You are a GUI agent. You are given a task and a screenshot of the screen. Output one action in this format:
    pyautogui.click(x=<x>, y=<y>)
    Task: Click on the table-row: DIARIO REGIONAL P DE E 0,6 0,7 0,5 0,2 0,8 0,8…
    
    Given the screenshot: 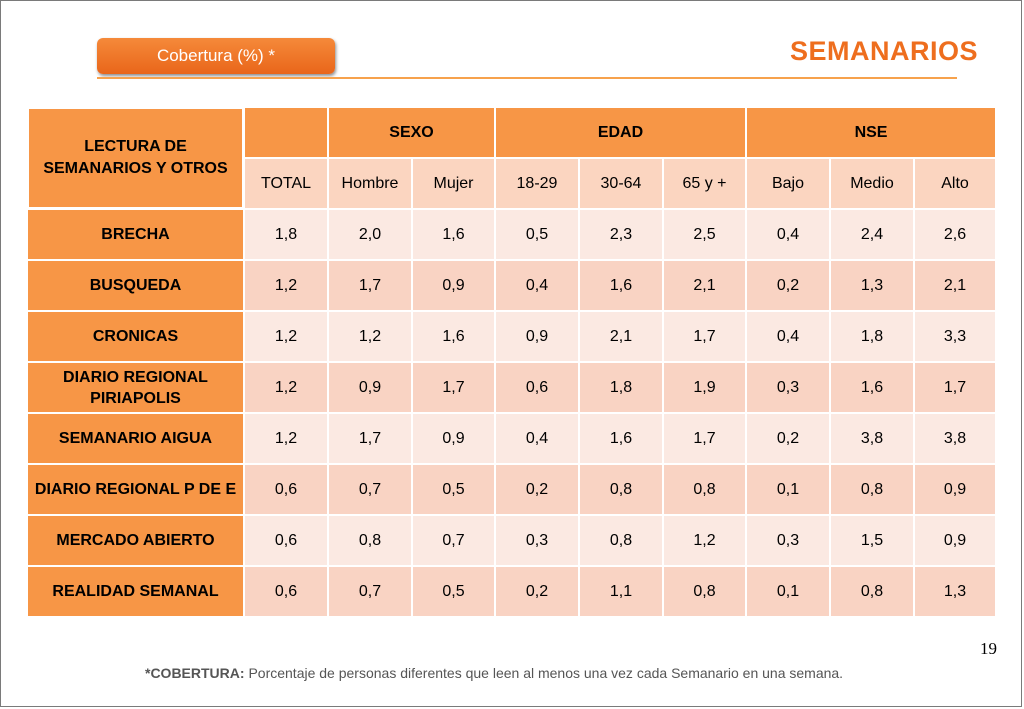 What is the action you would take?
    pyautogui.click(x=513, y=490)
    